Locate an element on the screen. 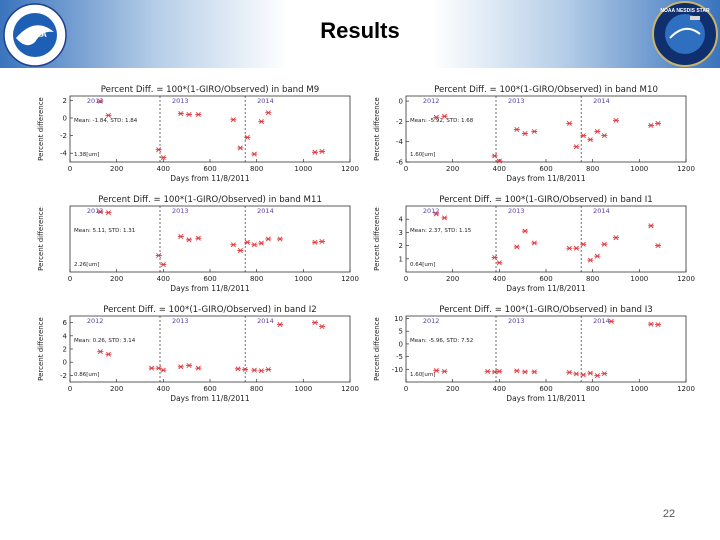  nesdis-star-logo: NOAA NESDIS STAR is located at coordinates (685, 34).